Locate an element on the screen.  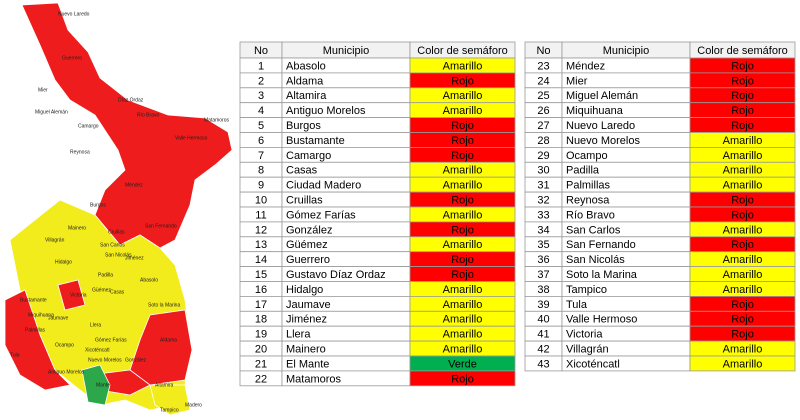
map-label: Gómez Farías is located at coordinates (111, 340).